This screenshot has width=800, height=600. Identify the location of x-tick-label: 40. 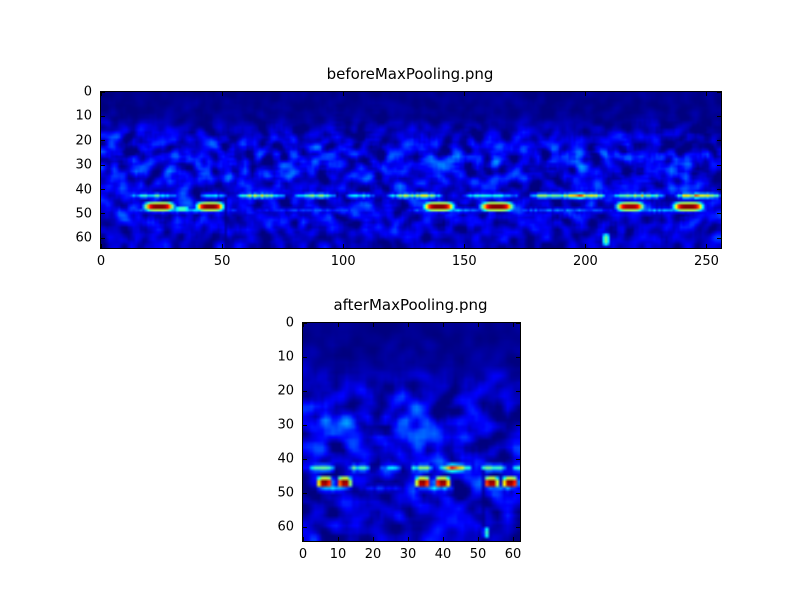
(443, 554).